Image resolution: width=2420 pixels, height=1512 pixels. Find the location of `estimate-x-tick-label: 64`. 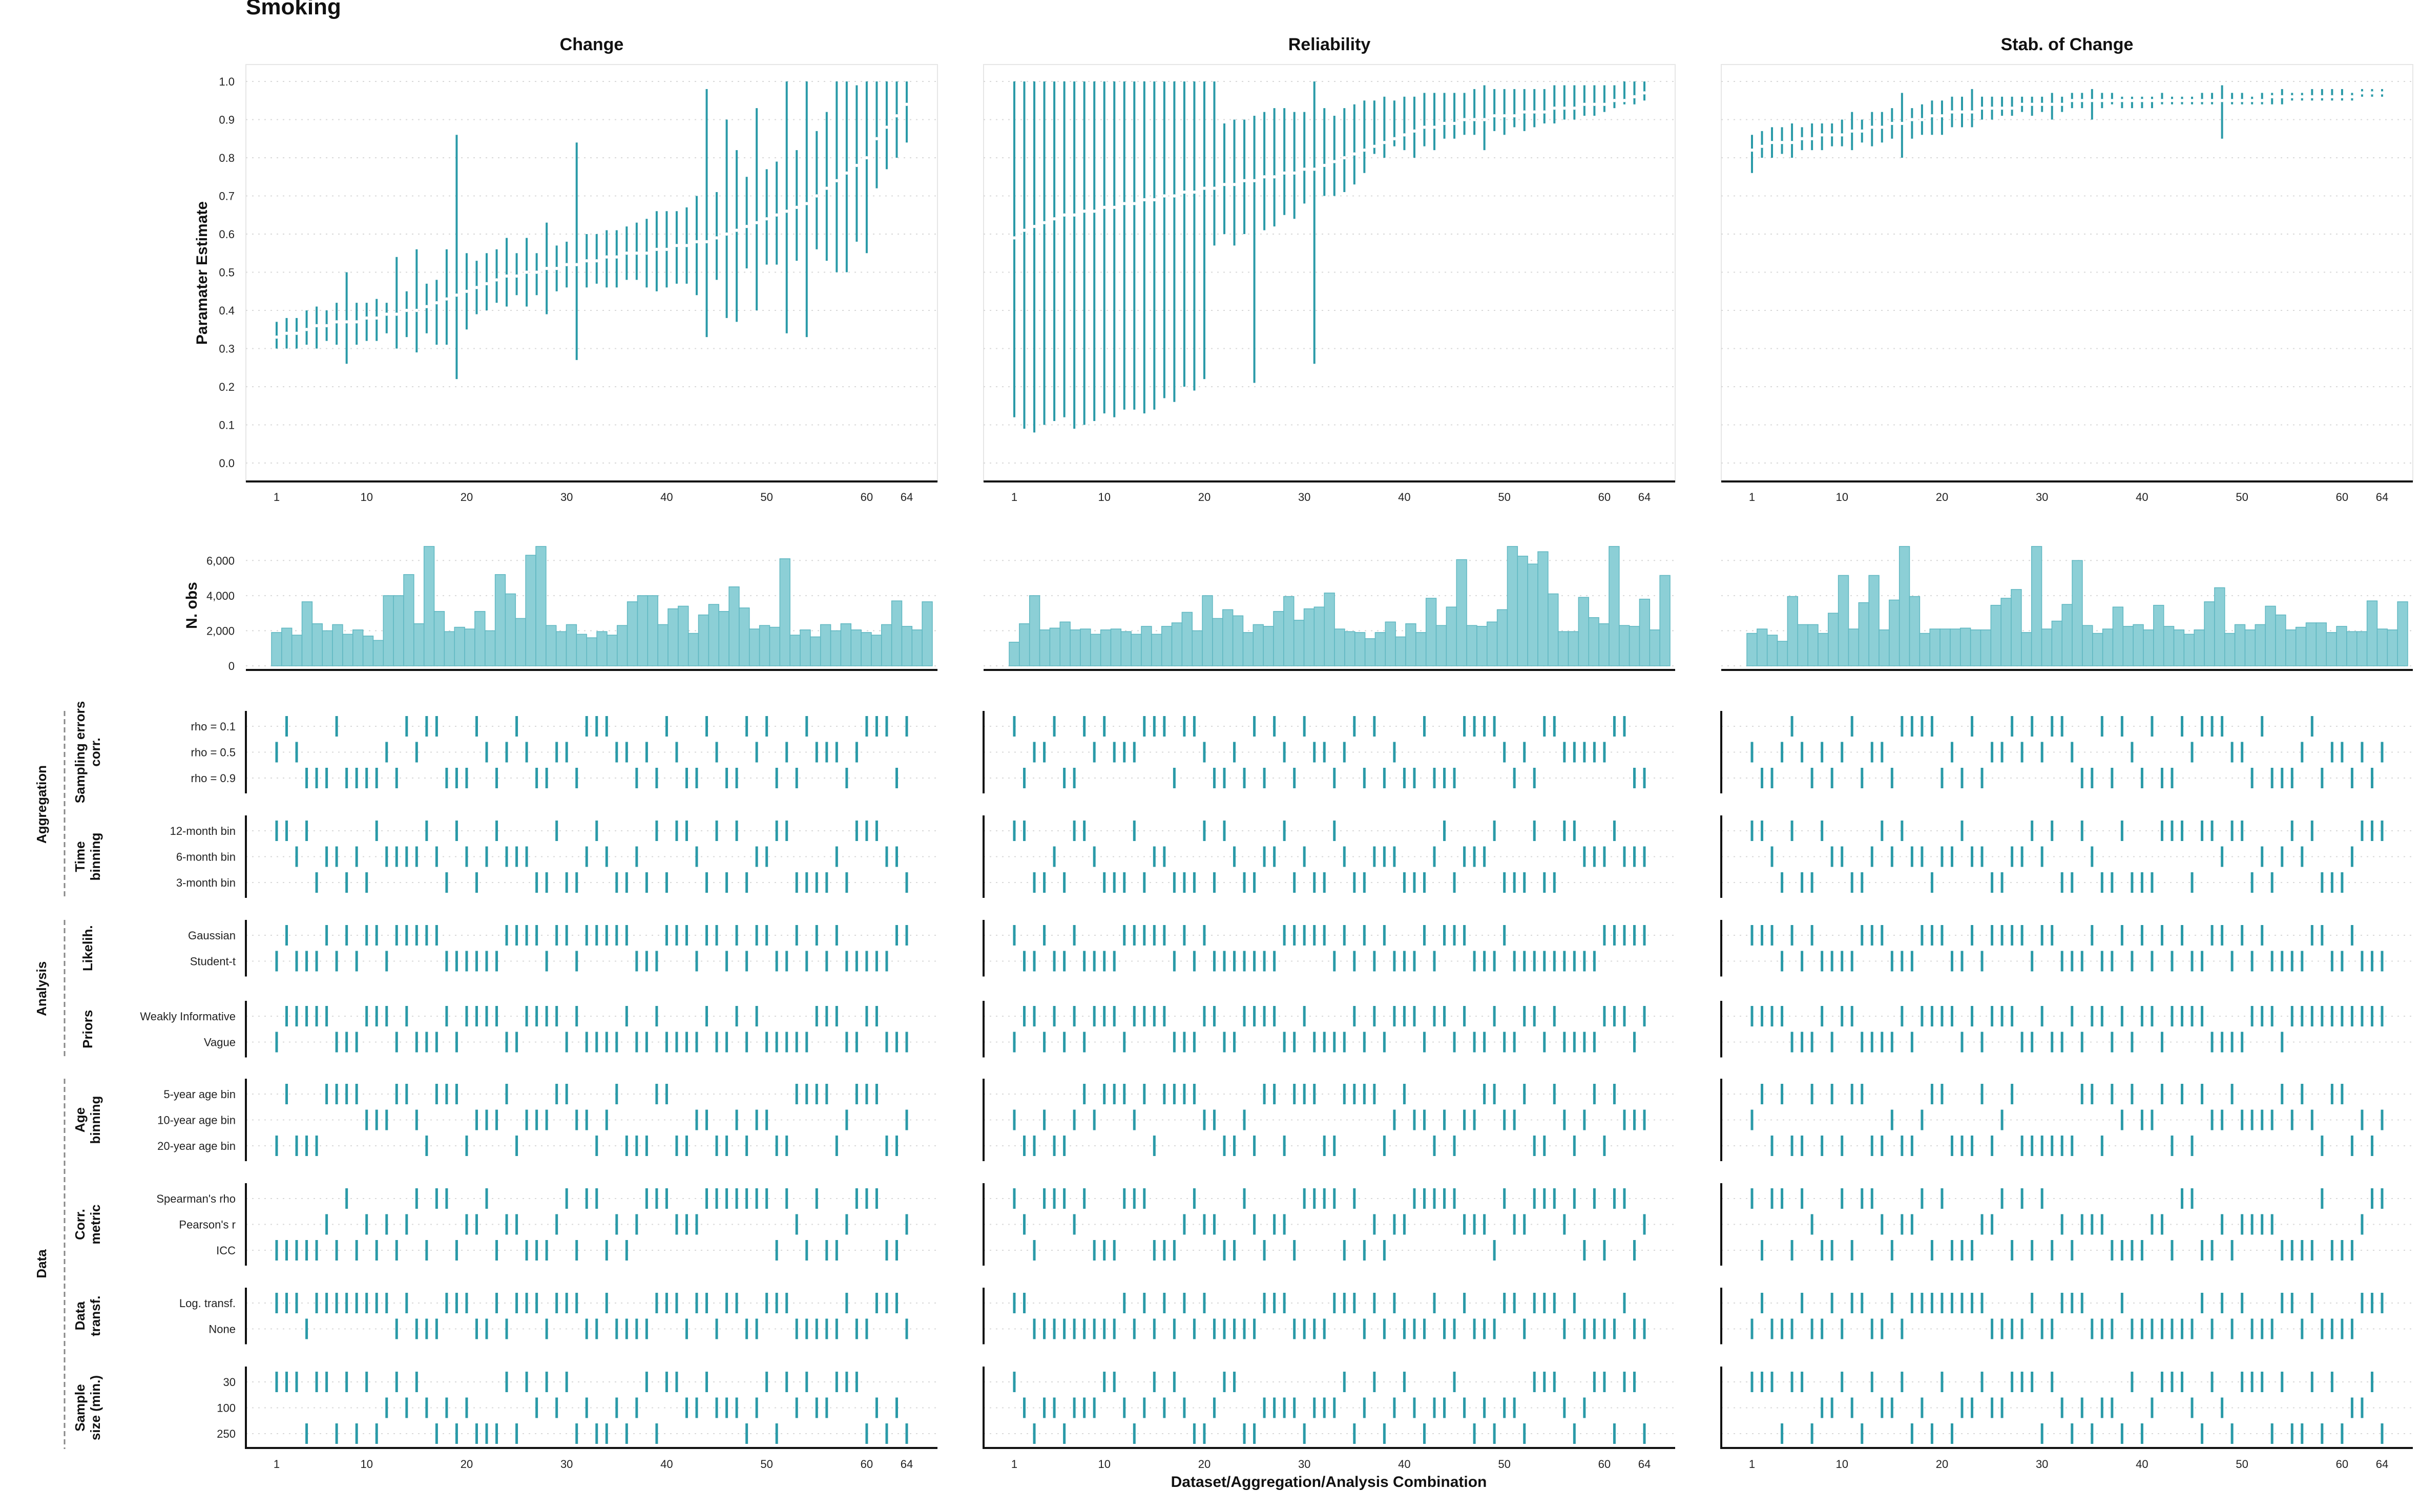

estimate-x-tick-label: 64 is located at coordinates (1644, 497).